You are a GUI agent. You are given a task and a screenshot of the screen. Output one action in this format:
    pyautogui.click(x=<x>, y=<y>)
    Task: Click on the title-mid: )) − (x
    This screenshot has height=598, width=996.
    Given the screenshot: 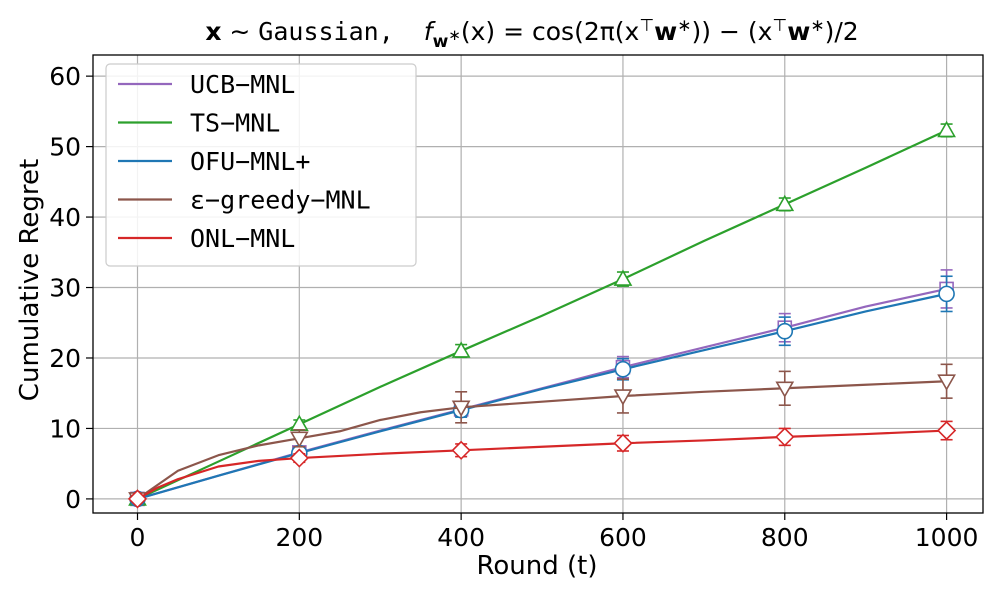 What is the action you would take?
    pyautogui.click(x=732, y=31)
    